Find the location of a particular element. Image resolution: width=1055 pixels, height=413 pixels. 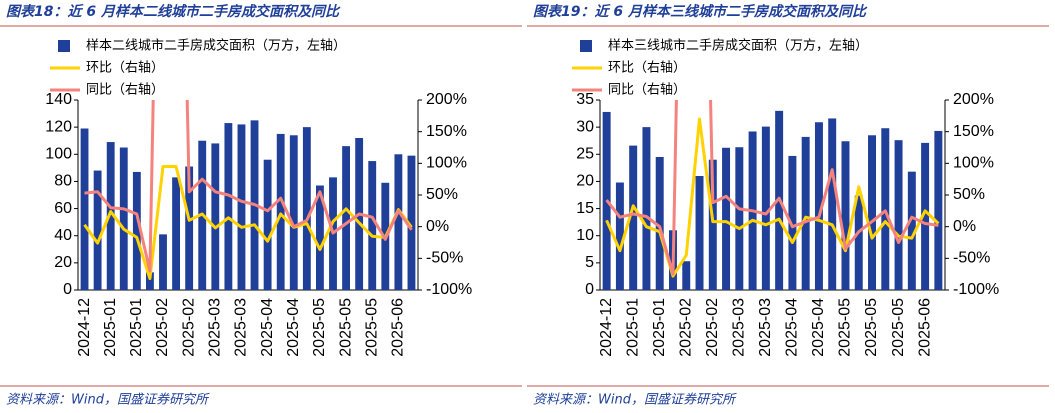

y-tick-label: 15 is located at coordinates (585, 208).